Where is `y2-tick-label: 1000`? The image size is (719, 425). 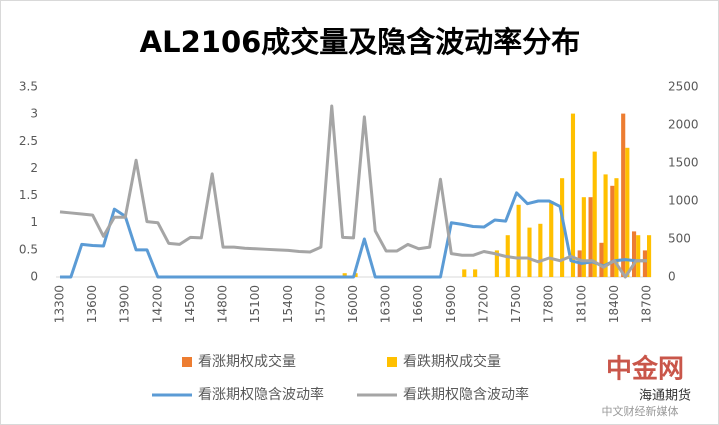 y2-tick-label: 1000 is located at coordinates (683, 201).